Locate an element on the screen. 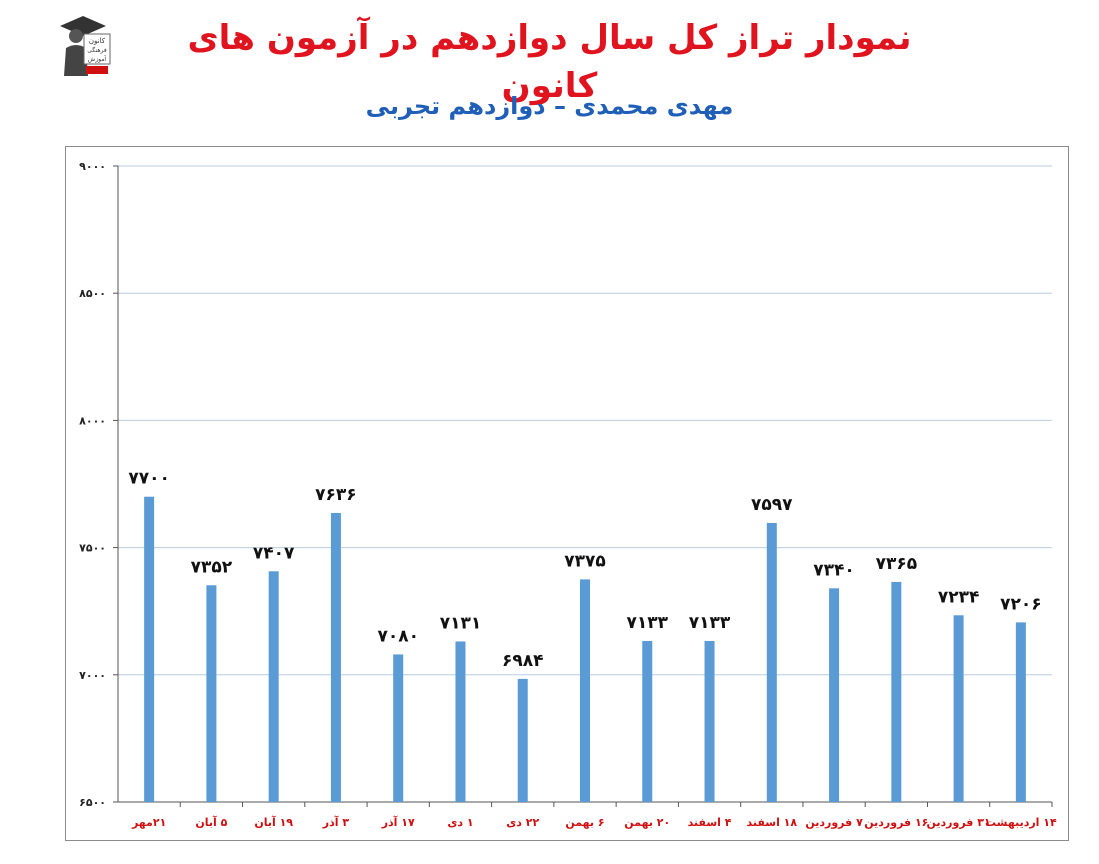 The height and width of the screenshot is (864, 1099). x-tick-label: ۱۶ فروردین is located at coordinates (896, 822).